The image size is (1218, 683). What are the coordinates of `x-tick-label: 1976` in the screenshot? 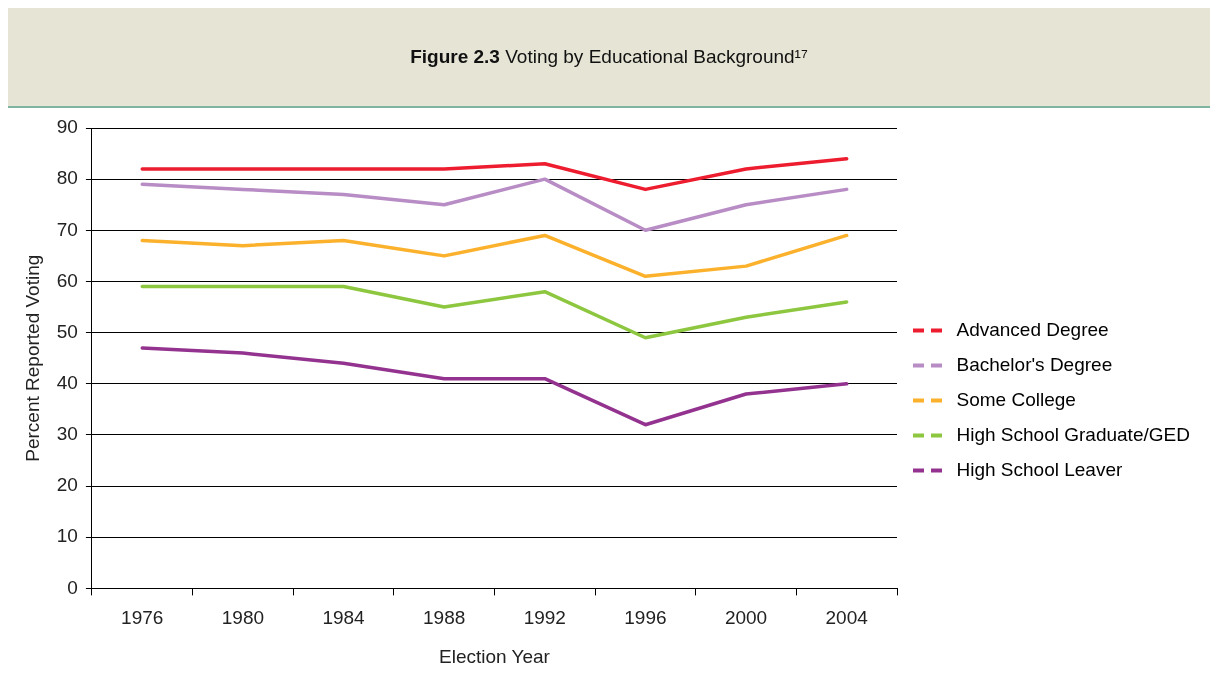 It's located at (142, 618).